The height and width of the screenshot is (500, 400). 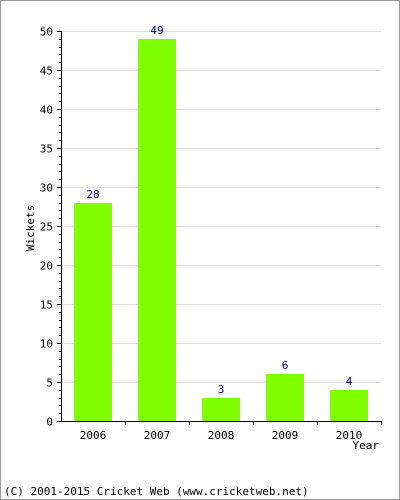 I want to click on y-tick-label: 50, so click(x=46, y=32).